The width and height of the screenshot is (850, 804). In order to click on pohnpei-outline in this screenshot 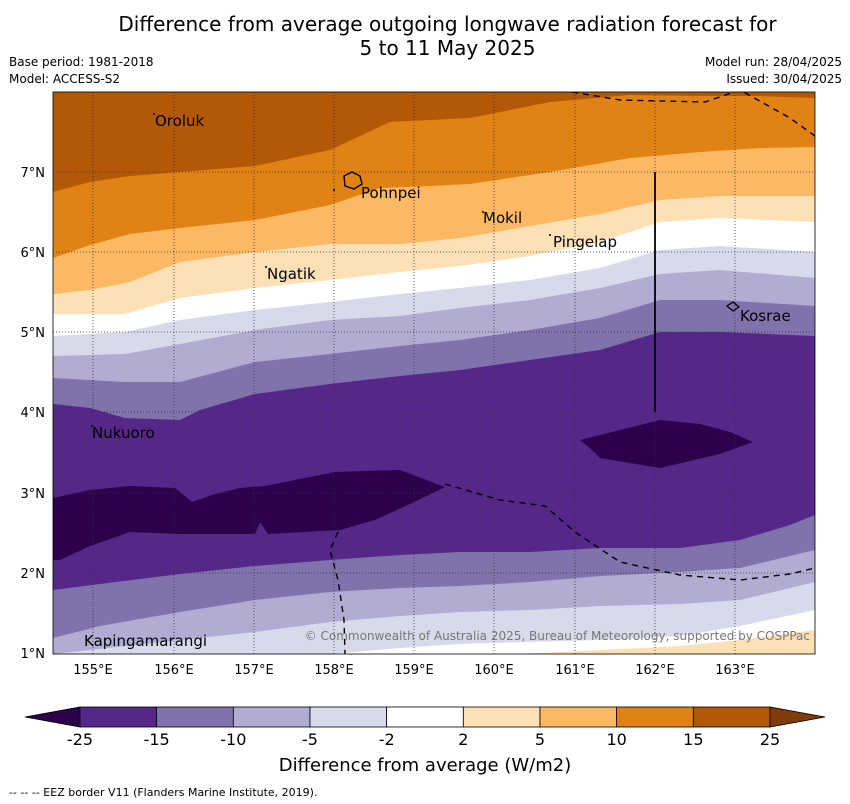, I will do `click(353, 180)`.